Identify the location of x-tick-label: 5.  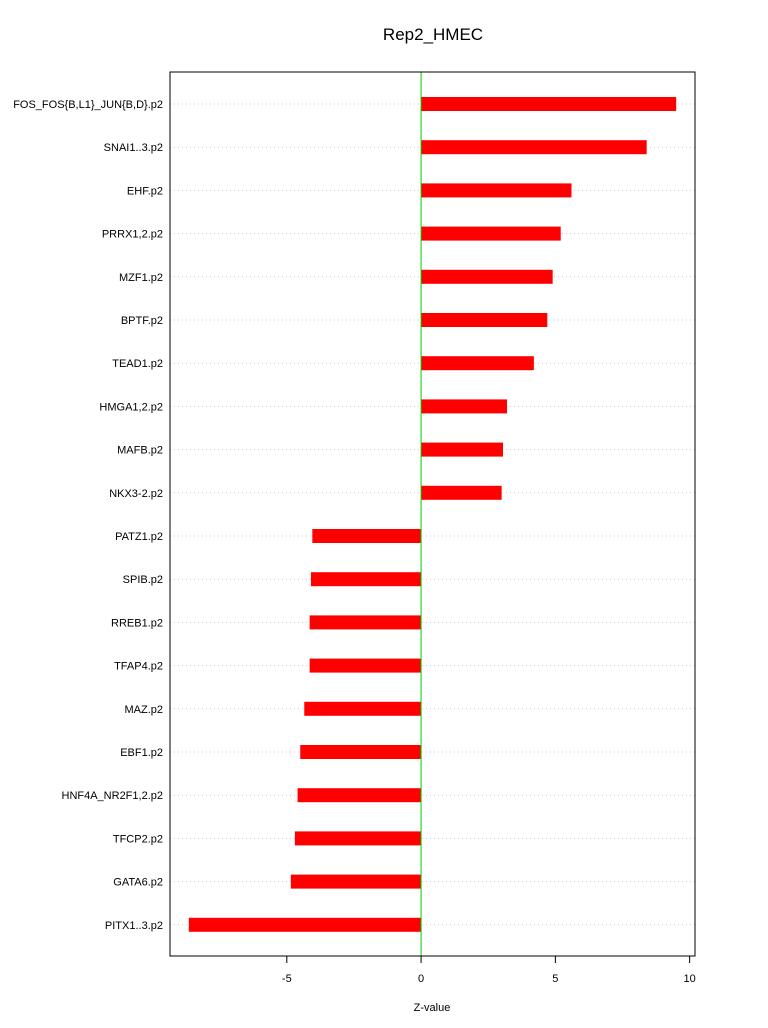
(555, 979).